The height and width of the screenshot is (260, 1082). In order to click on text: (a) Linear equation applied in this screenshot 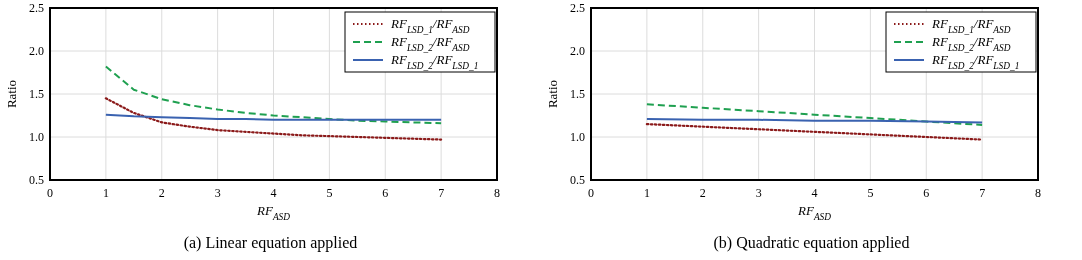, I will do `click(270, 243)`.